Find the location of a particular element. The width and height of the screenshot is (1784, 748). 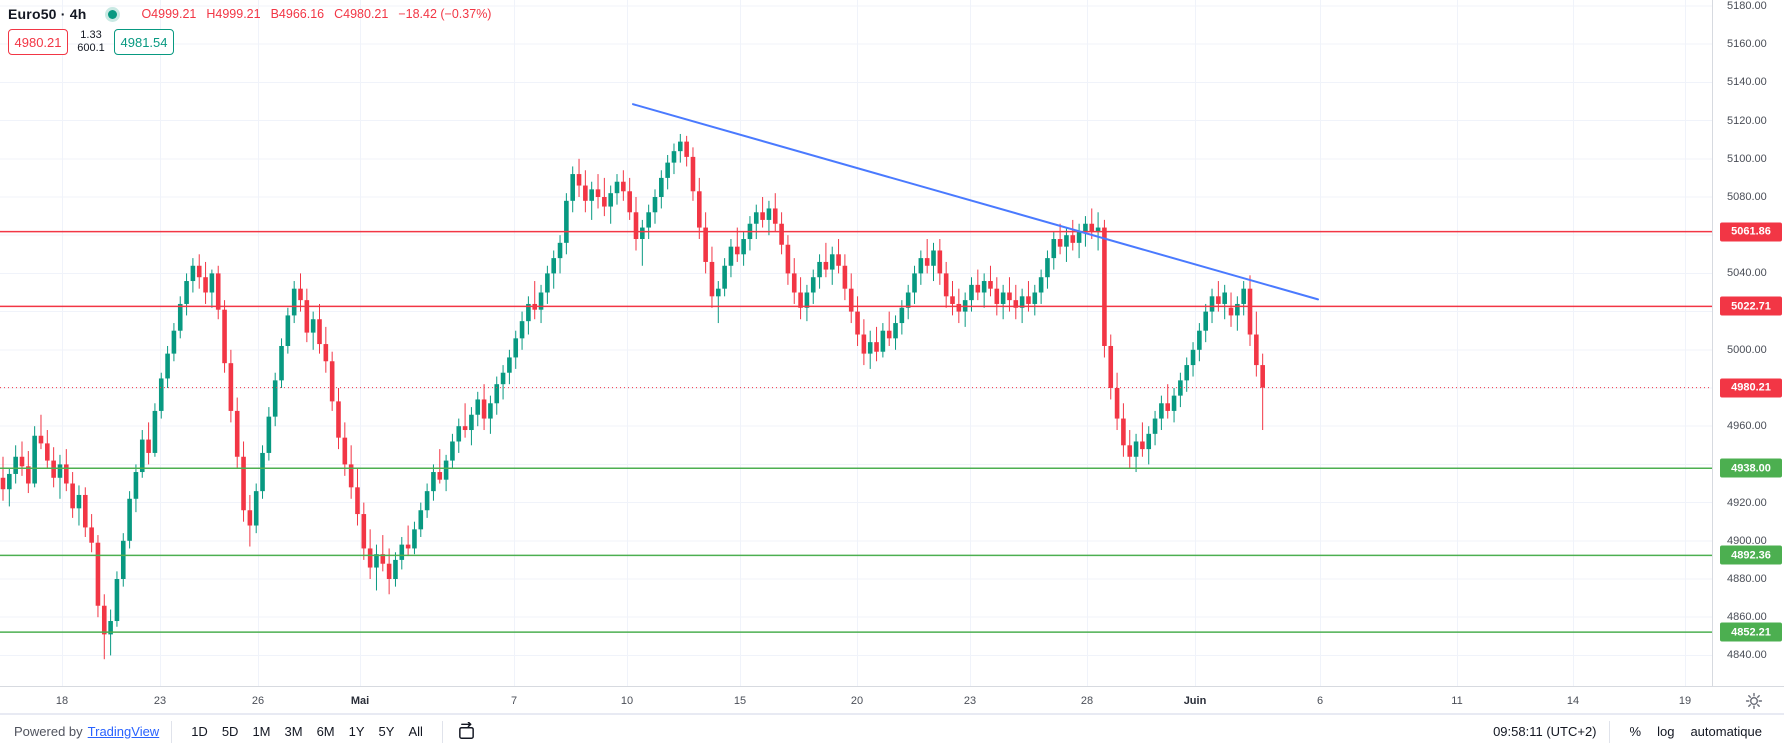

range-button-6m: 6M is located at coordinates (326, 731).